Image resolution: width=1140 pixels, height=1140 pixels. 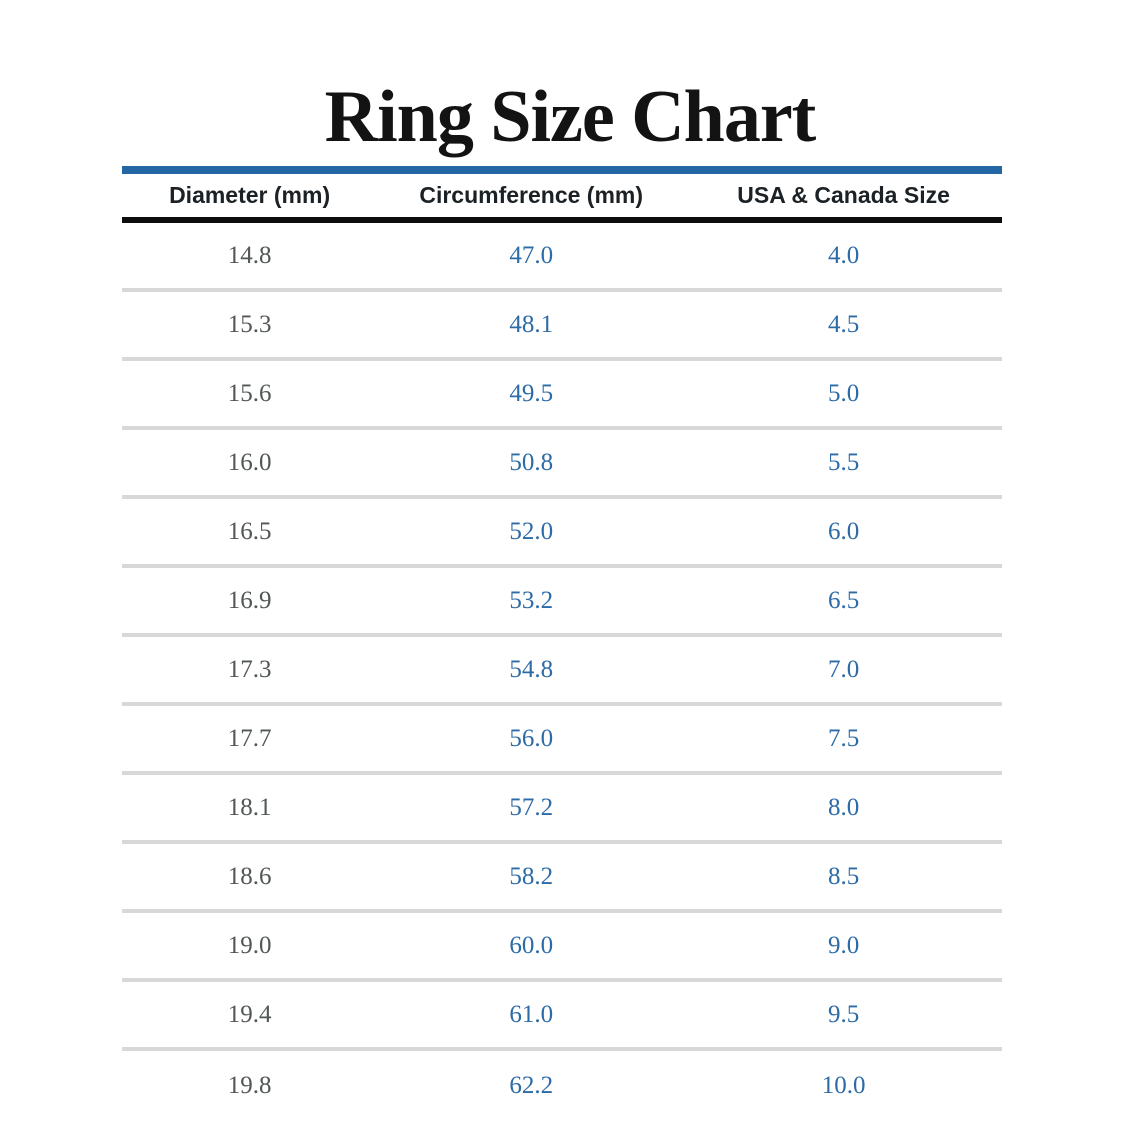 What do you see at coordinates (843, 1014) in the screenshot?
I see `size-cell: 9.5` at bounding box center [843, 1014].